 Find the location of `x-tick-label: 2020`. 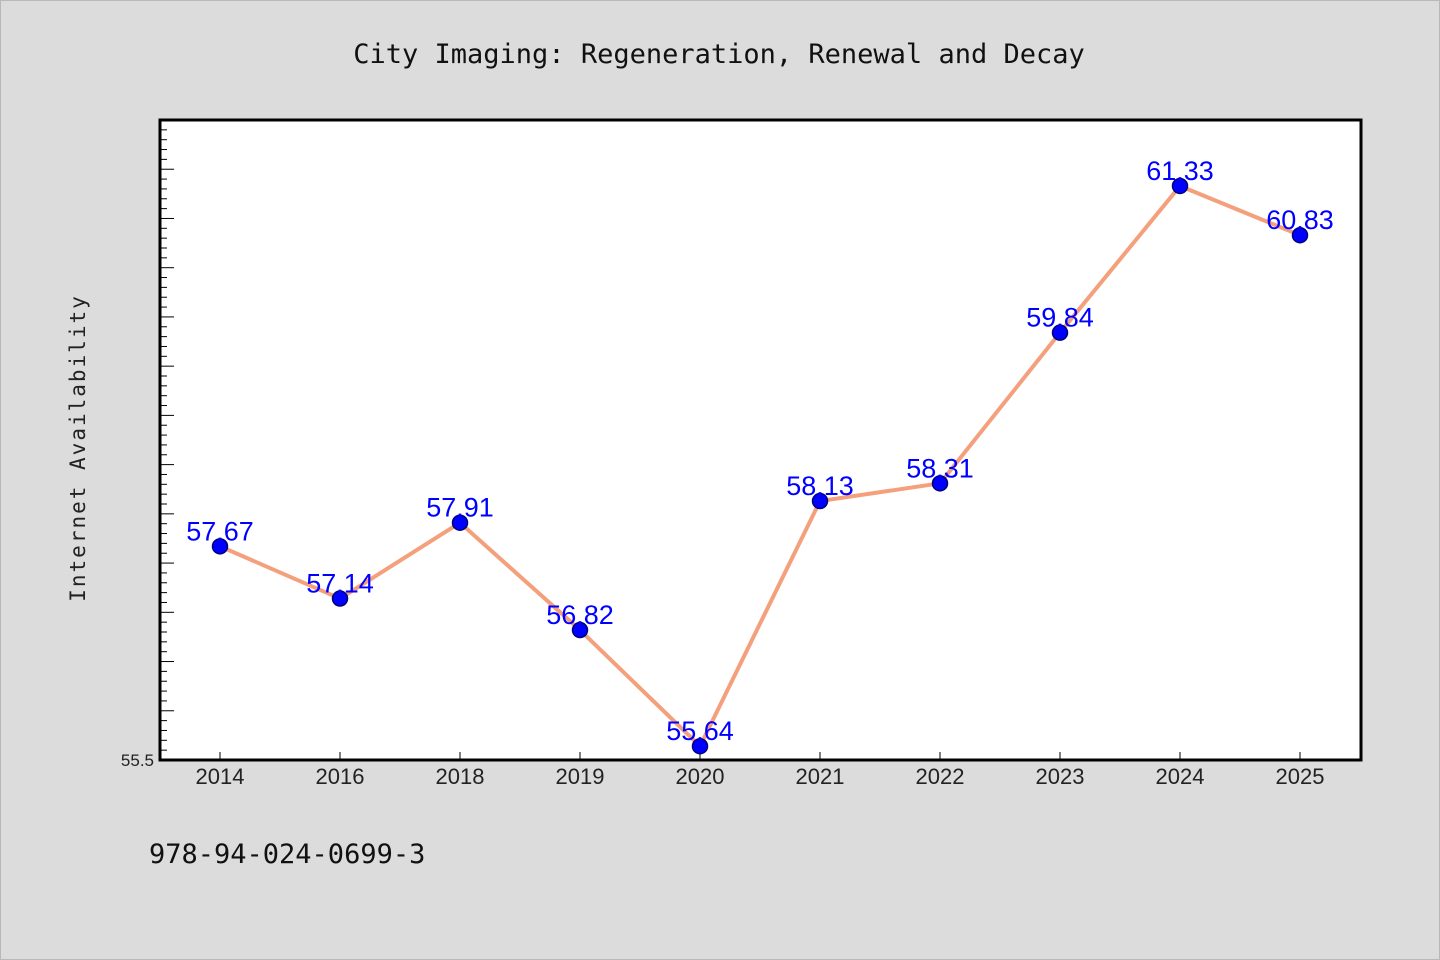

x-tick-label: 2020 is located at coordinates (700, 776).